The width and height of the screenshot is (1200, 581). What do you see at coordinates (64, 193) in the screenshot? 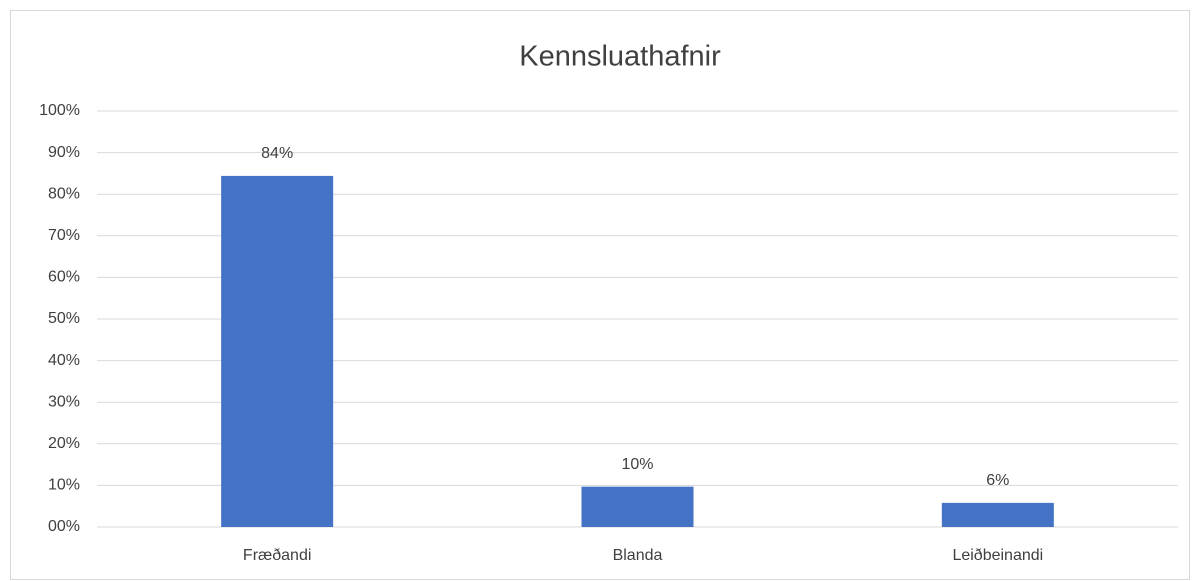
I see `y-tick-label: 80%` at bounding box center [64, 193].